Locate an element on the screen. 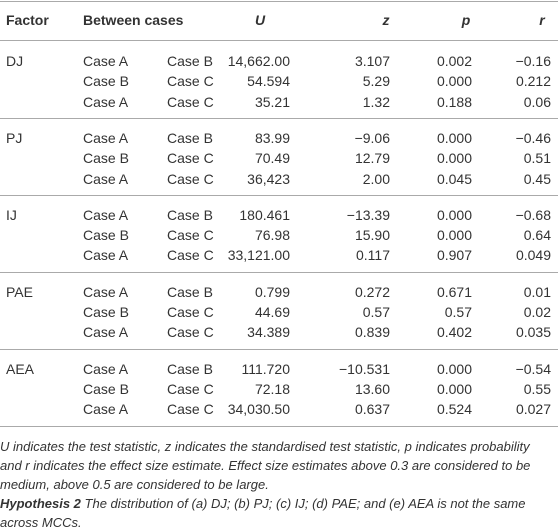 This screenshot has height=532, width=558. table-cell: 0.57 is located at coordinates (376, 312).